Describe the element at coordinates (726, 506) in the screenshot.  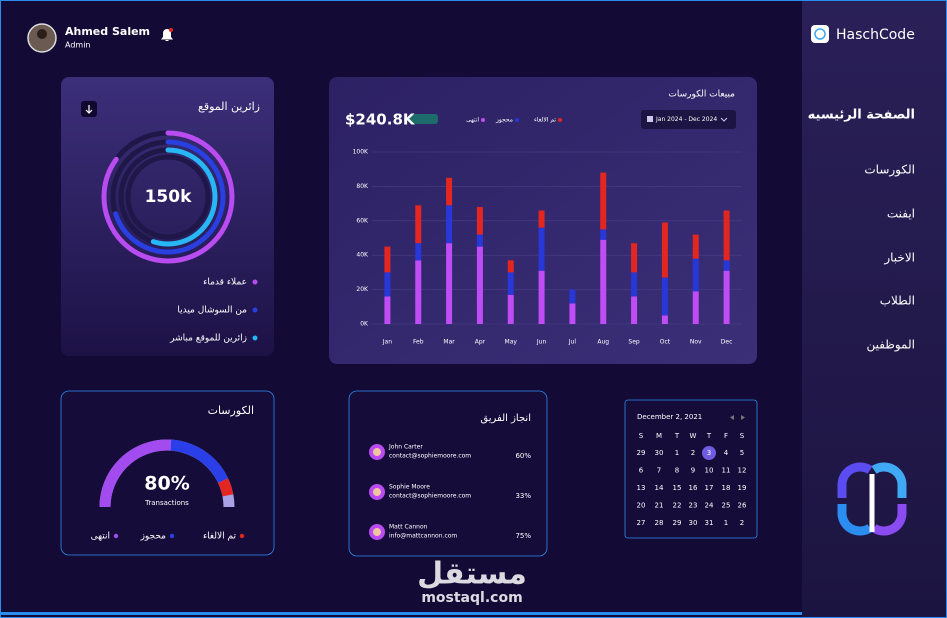
I see `day: 25` at that location.